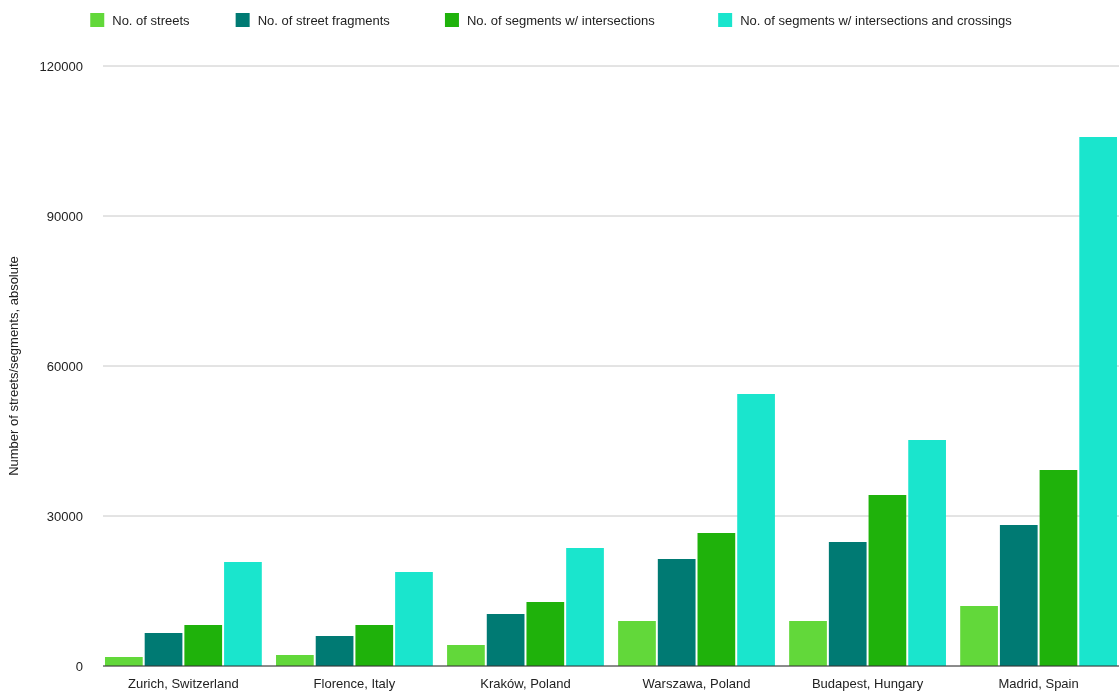 This screenshot has height=695, width=1119. Describe the element at coordinates (1038, 683) in the screenshot. I see `x-tick-label: Madrid, Spain` at that location.